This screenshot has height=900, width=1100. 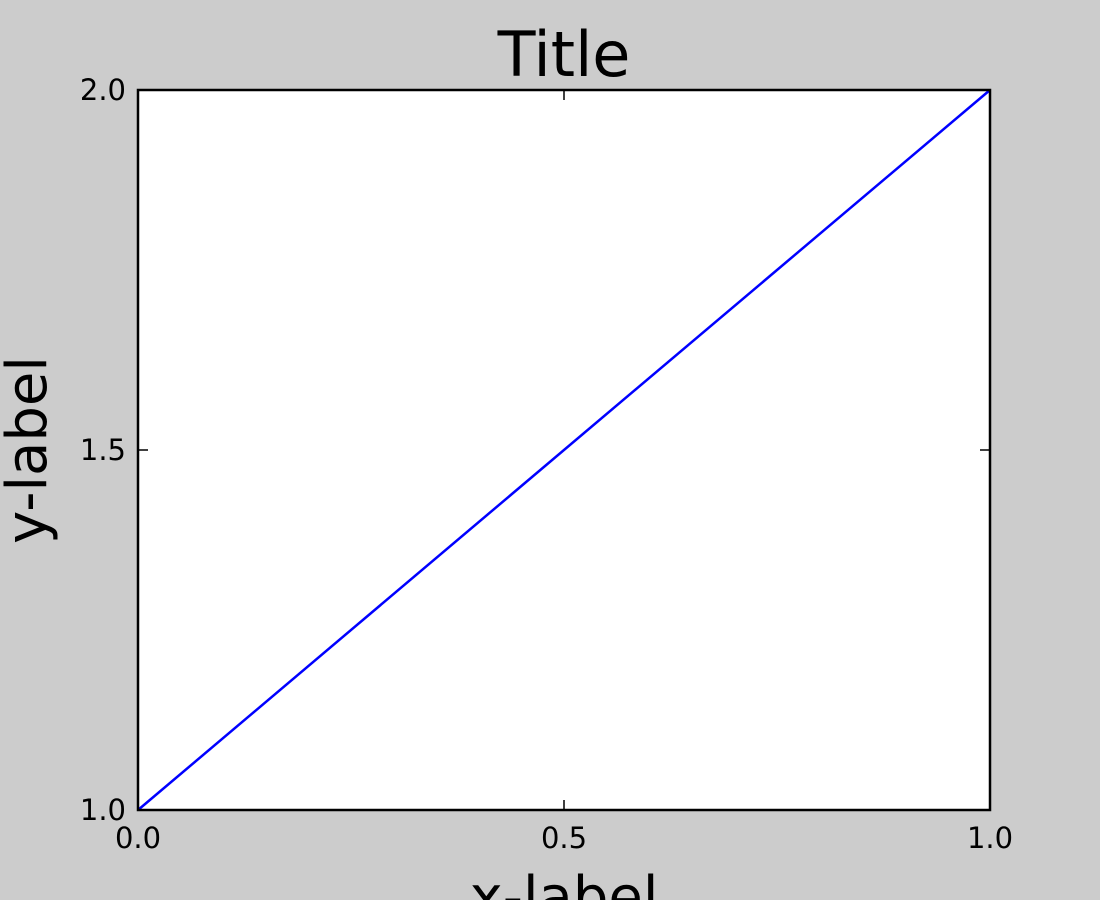 What do you see at coordinates (138, 838) in the screenshot?
I see `x-tick-label: 0.0` at bounding box center [138, 838].